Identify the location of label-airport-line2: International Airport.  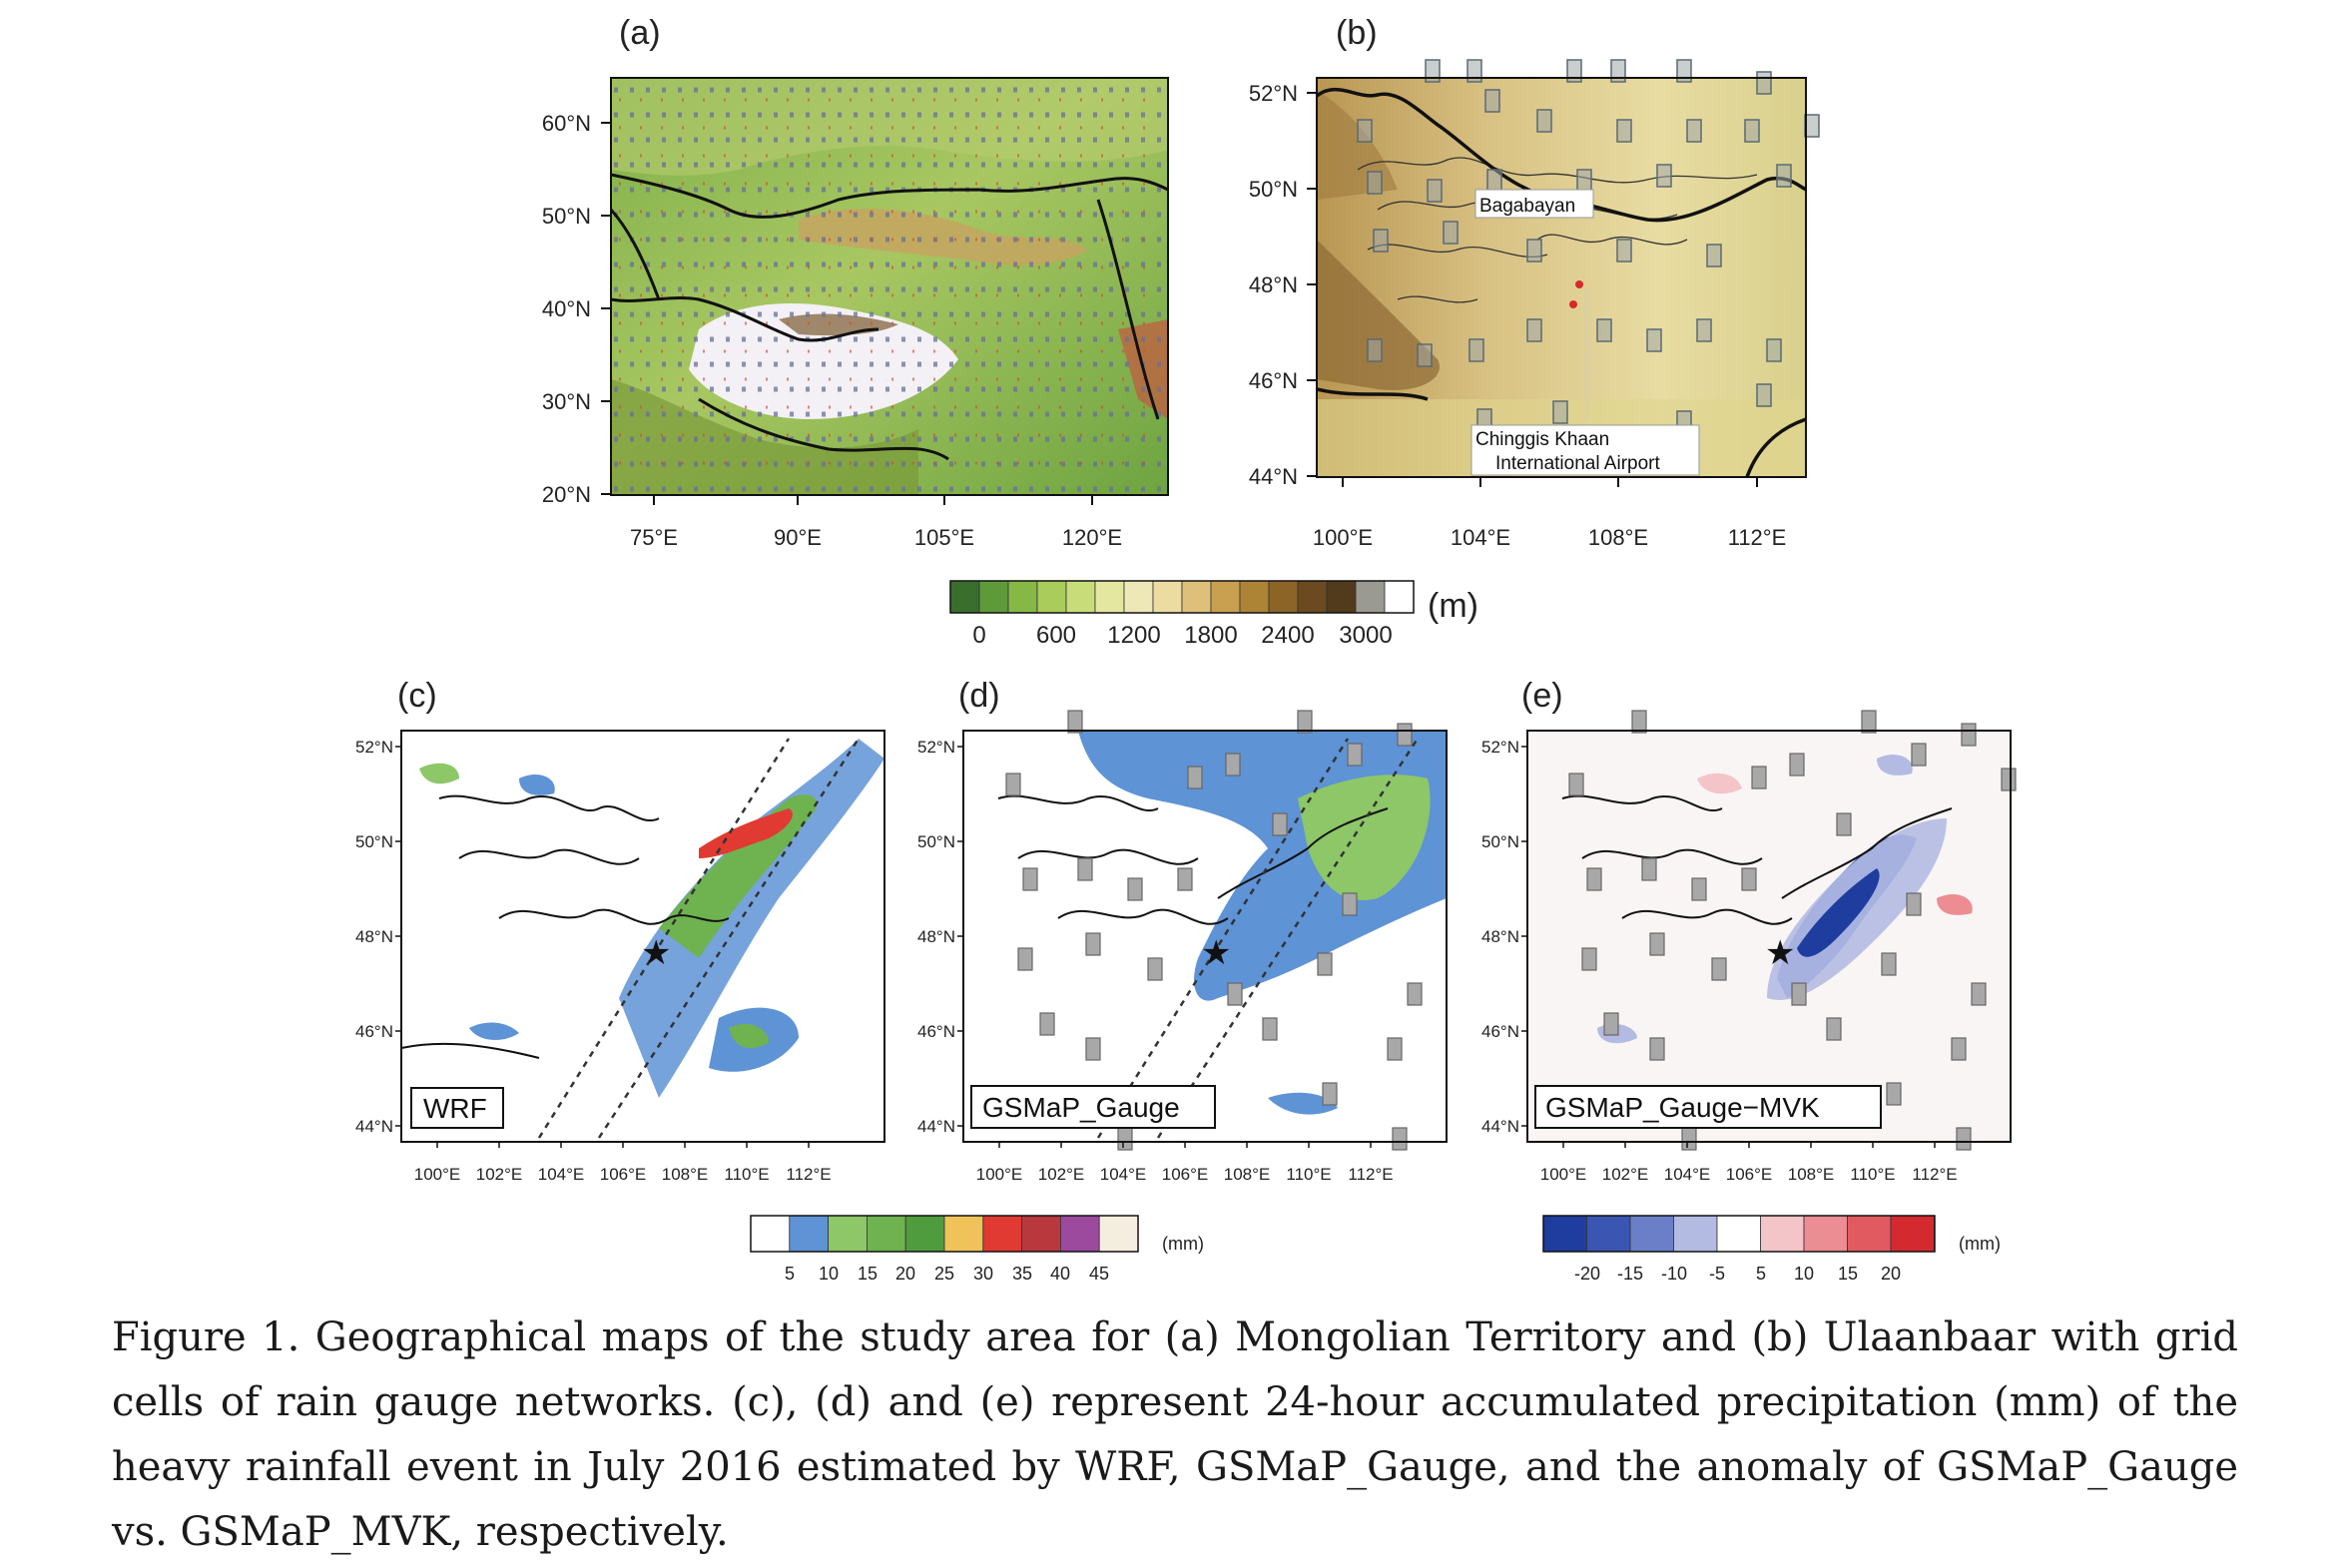
(1578, 463).